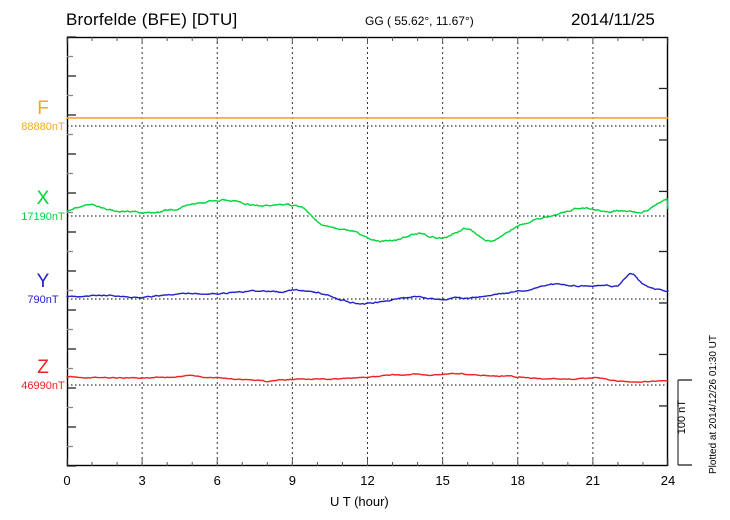 The width and height of the screenshot is (730, 520). What do you see at coordinates (367, 377) in the screenshot?
I see `trace-z` at bounding box center [367, 377].